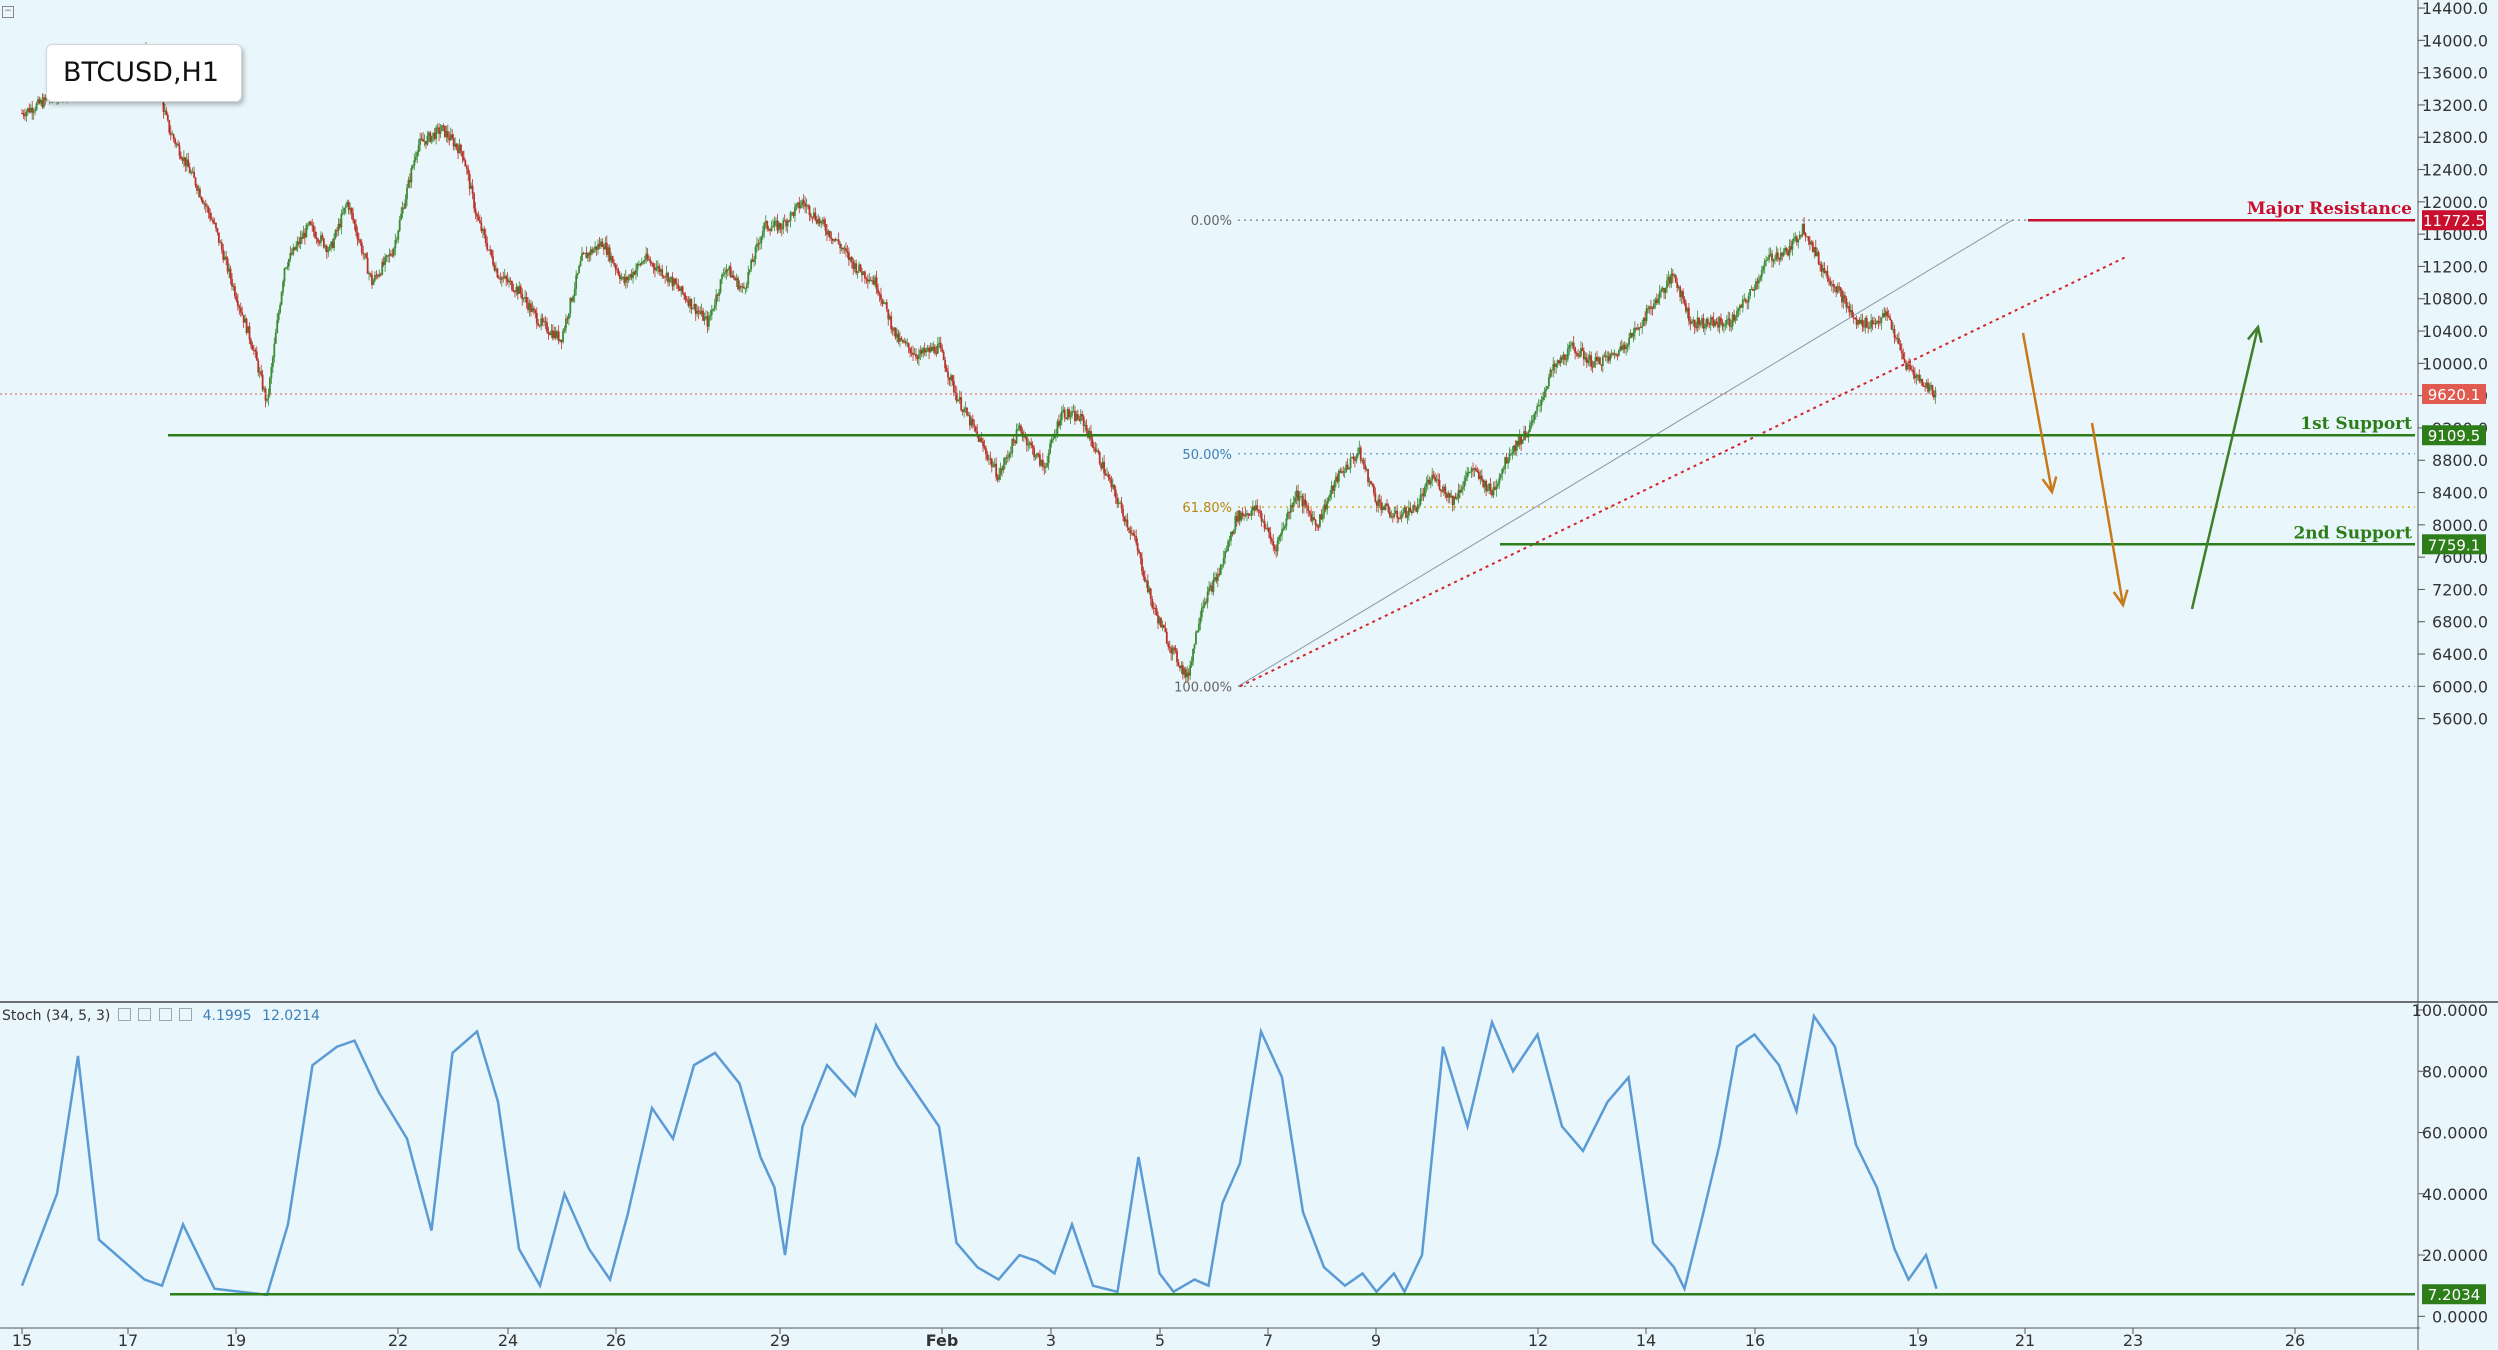  Describe the element at coordinates (124, 1014) in the screenshot. I see `visibility-toggle-icon` at that location.